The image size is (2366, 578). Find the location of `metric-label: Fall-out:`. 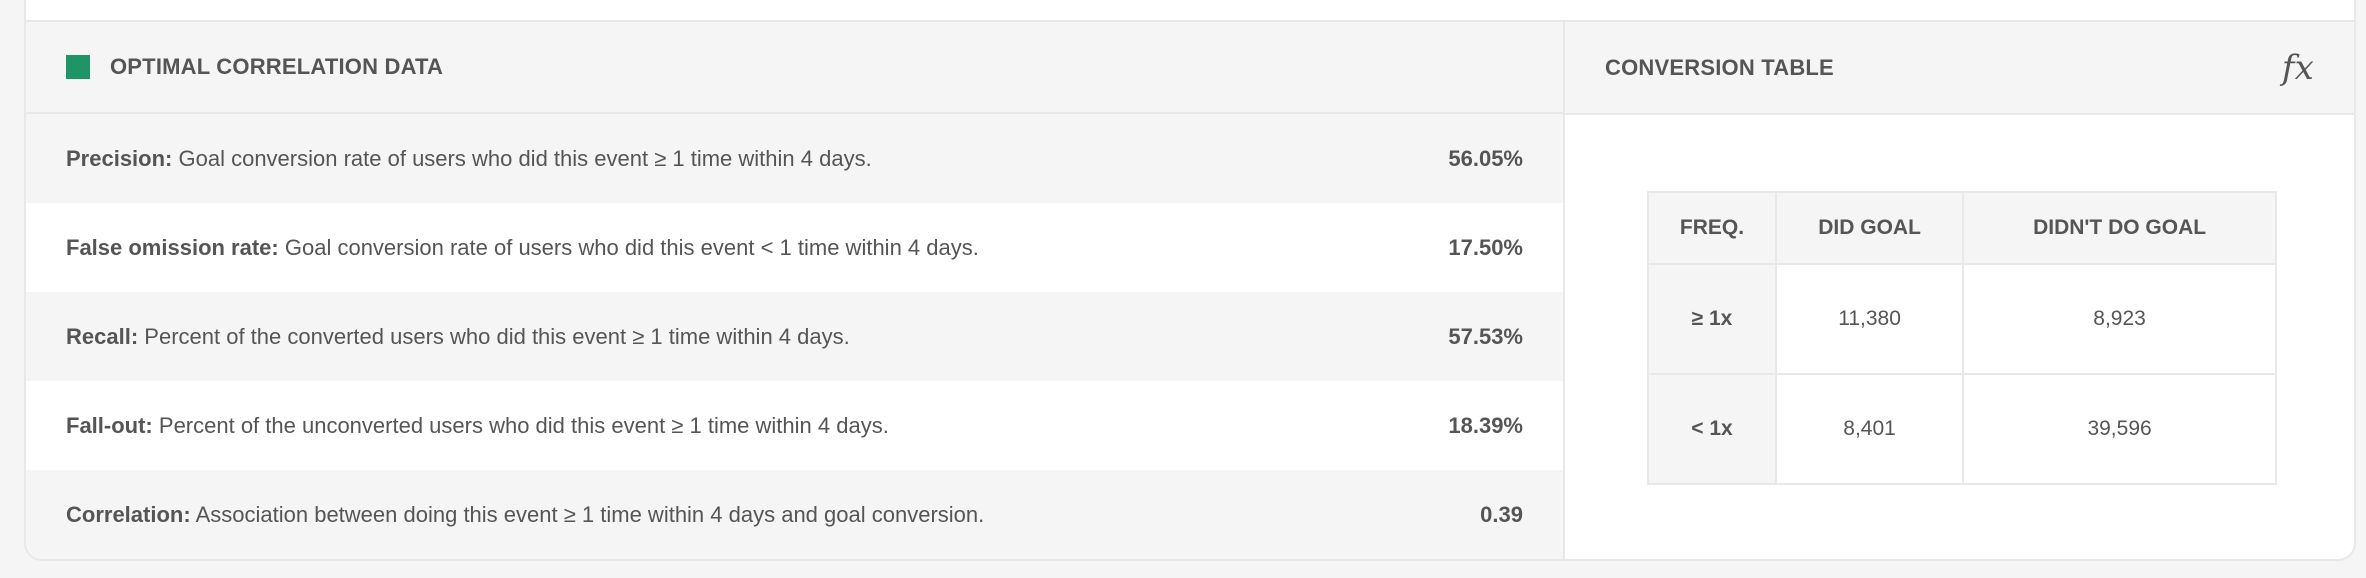

metric-label: Fall-out: is located at coordinates (109, 425).